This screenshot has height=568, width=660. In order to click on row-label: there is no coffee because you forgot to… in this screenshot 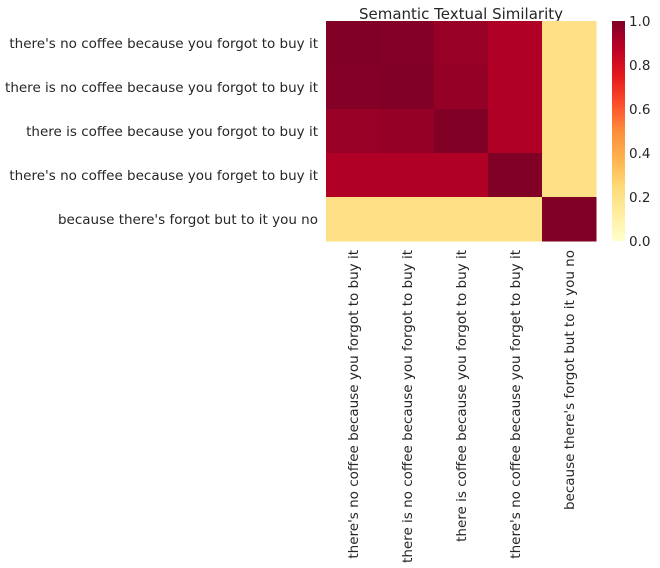, I will do `click(161, 88)`.